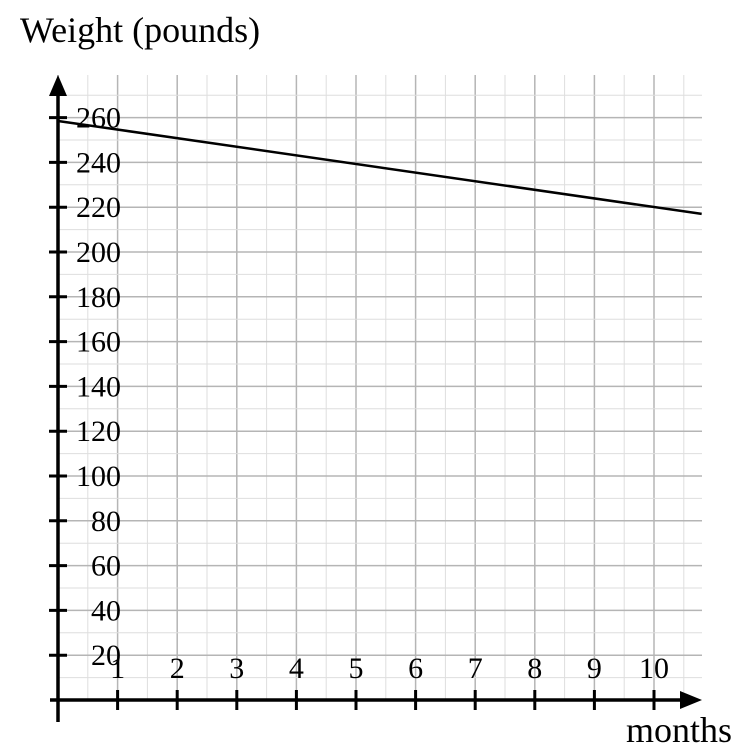 The width and height of the screenshot is (754, 754). What do you see at coordinates (236, 668) in the screenshot?
I see `x-tick-label: 3` at bounding box center [236, 668].